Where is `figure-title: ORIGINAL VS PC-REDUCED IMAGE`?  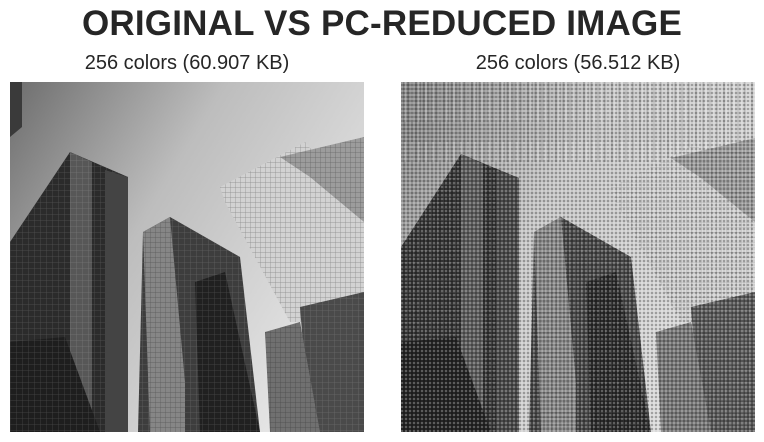 figure-title: ORIGINAL VS PC-REDUCED IMAGE is located at coordinates (381, 23).